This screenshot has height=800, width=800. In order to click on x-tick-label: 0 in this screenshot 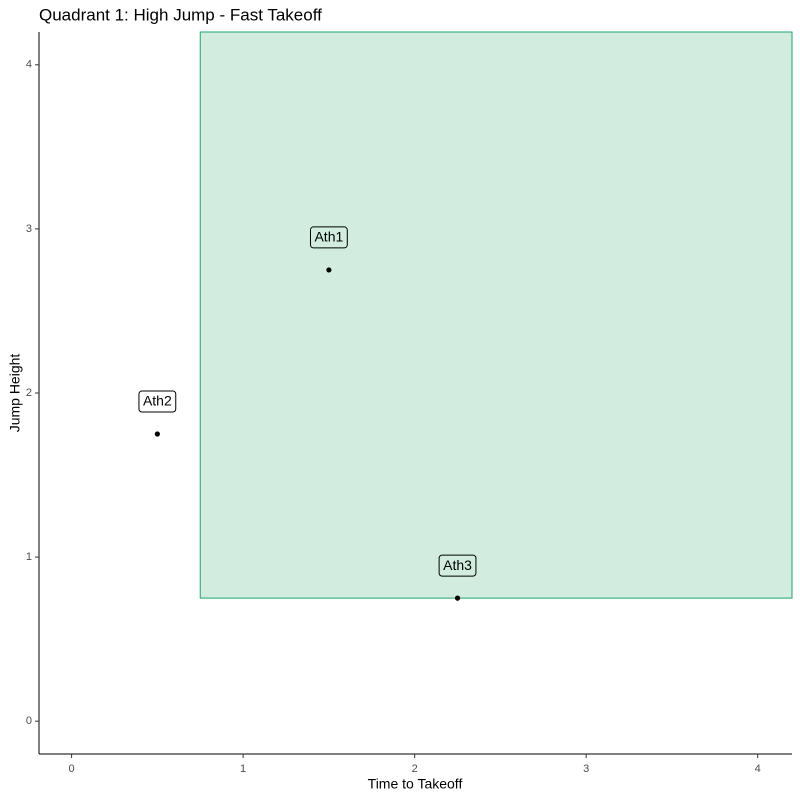, I will do `click(72, 769)`.